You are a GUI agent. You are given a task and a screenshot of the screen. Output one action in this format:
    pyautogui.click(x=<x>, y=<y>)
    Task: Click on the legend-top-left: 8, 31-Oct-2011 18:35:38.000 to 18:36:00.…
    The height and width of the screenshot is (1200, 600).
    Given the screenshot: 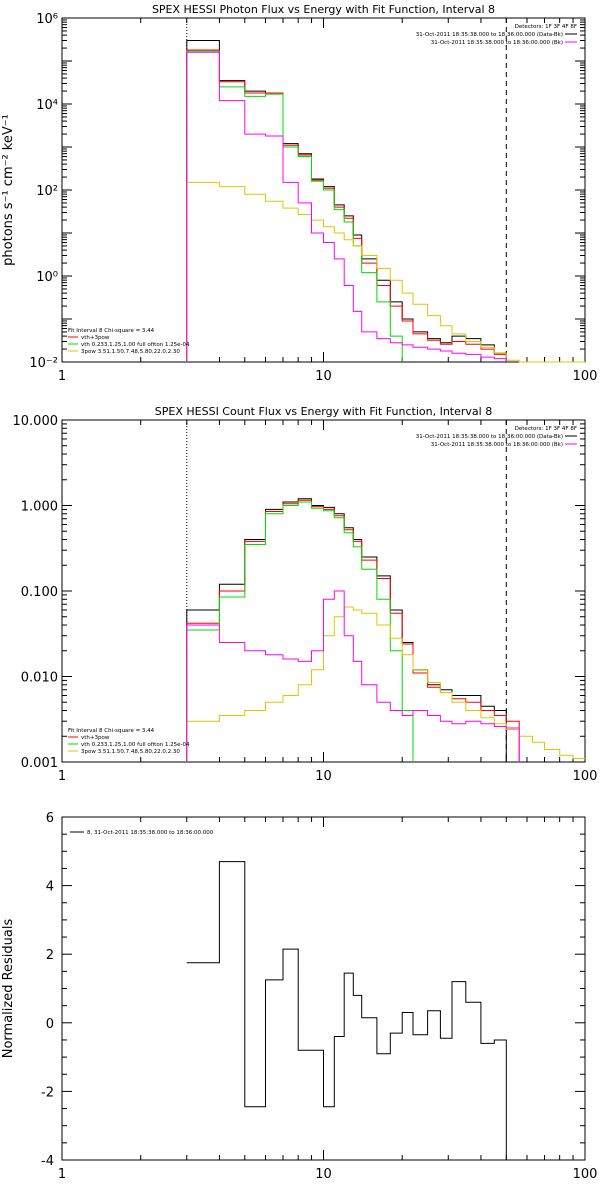 What is the action you would take?
    pyautogui.click(x=142, y=833)
    